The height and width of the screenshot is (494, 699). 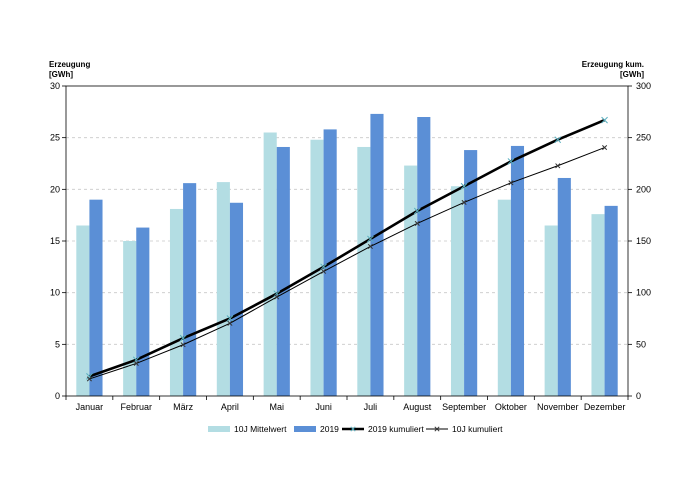 What do you see at coordinates (612, 64) in the screenshot?
I see `y-axis-right-title-line1: Erzeugung kum.` at bounding box center [612, 64].